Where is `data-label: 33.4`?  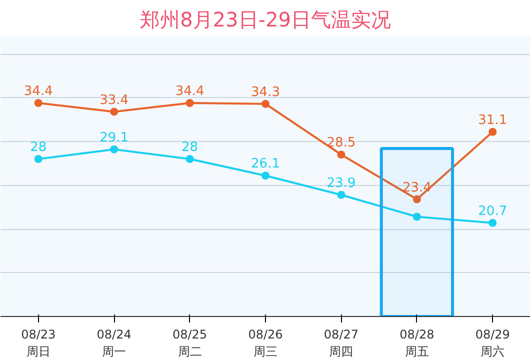 data-label: 33.4 is located at coordinates (114, 100).